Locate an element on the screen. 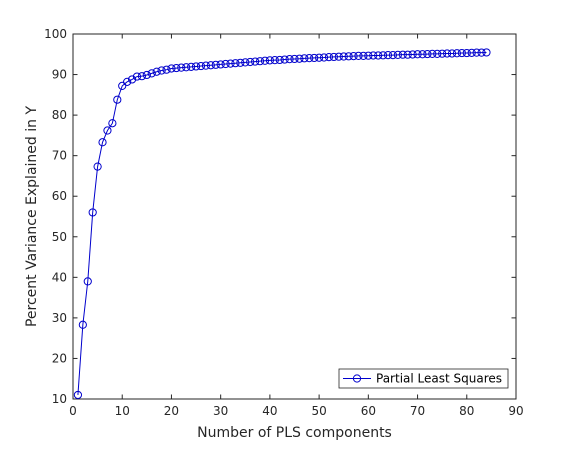 The image size is (570, 450). y-tick-label: 40 is located at coordinates (59, 277).